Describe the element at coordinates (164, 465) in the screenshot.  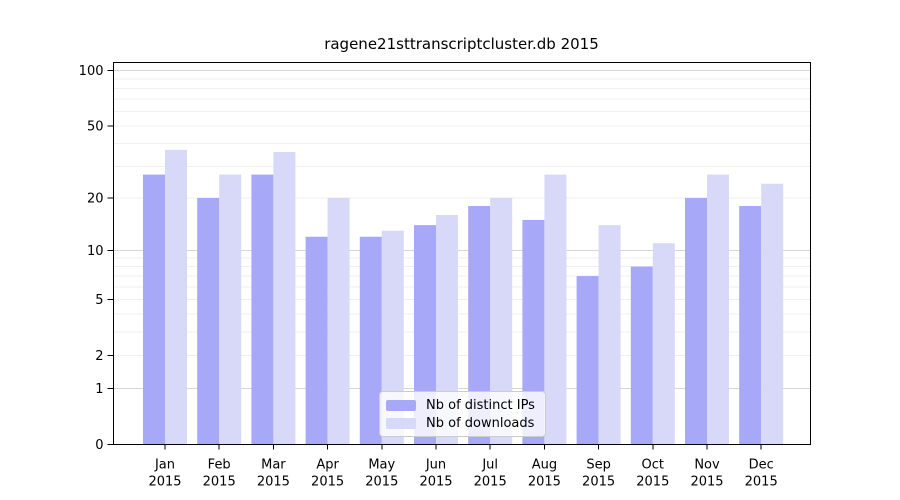
I see `x-tick-label-jan: Jan` at that location.